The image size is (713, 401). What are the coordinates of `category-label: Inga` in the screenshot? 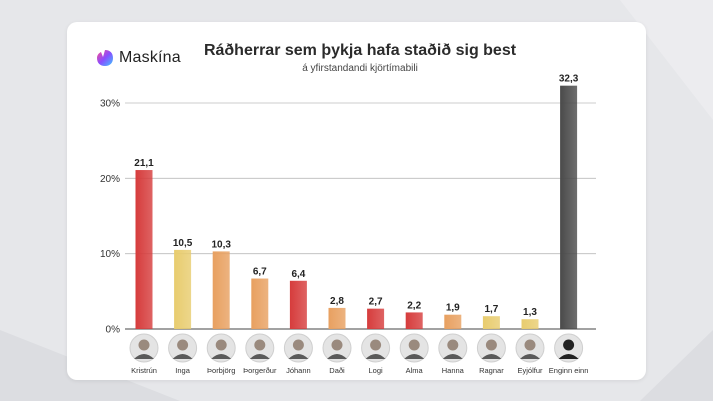 It's located at (182, 370).